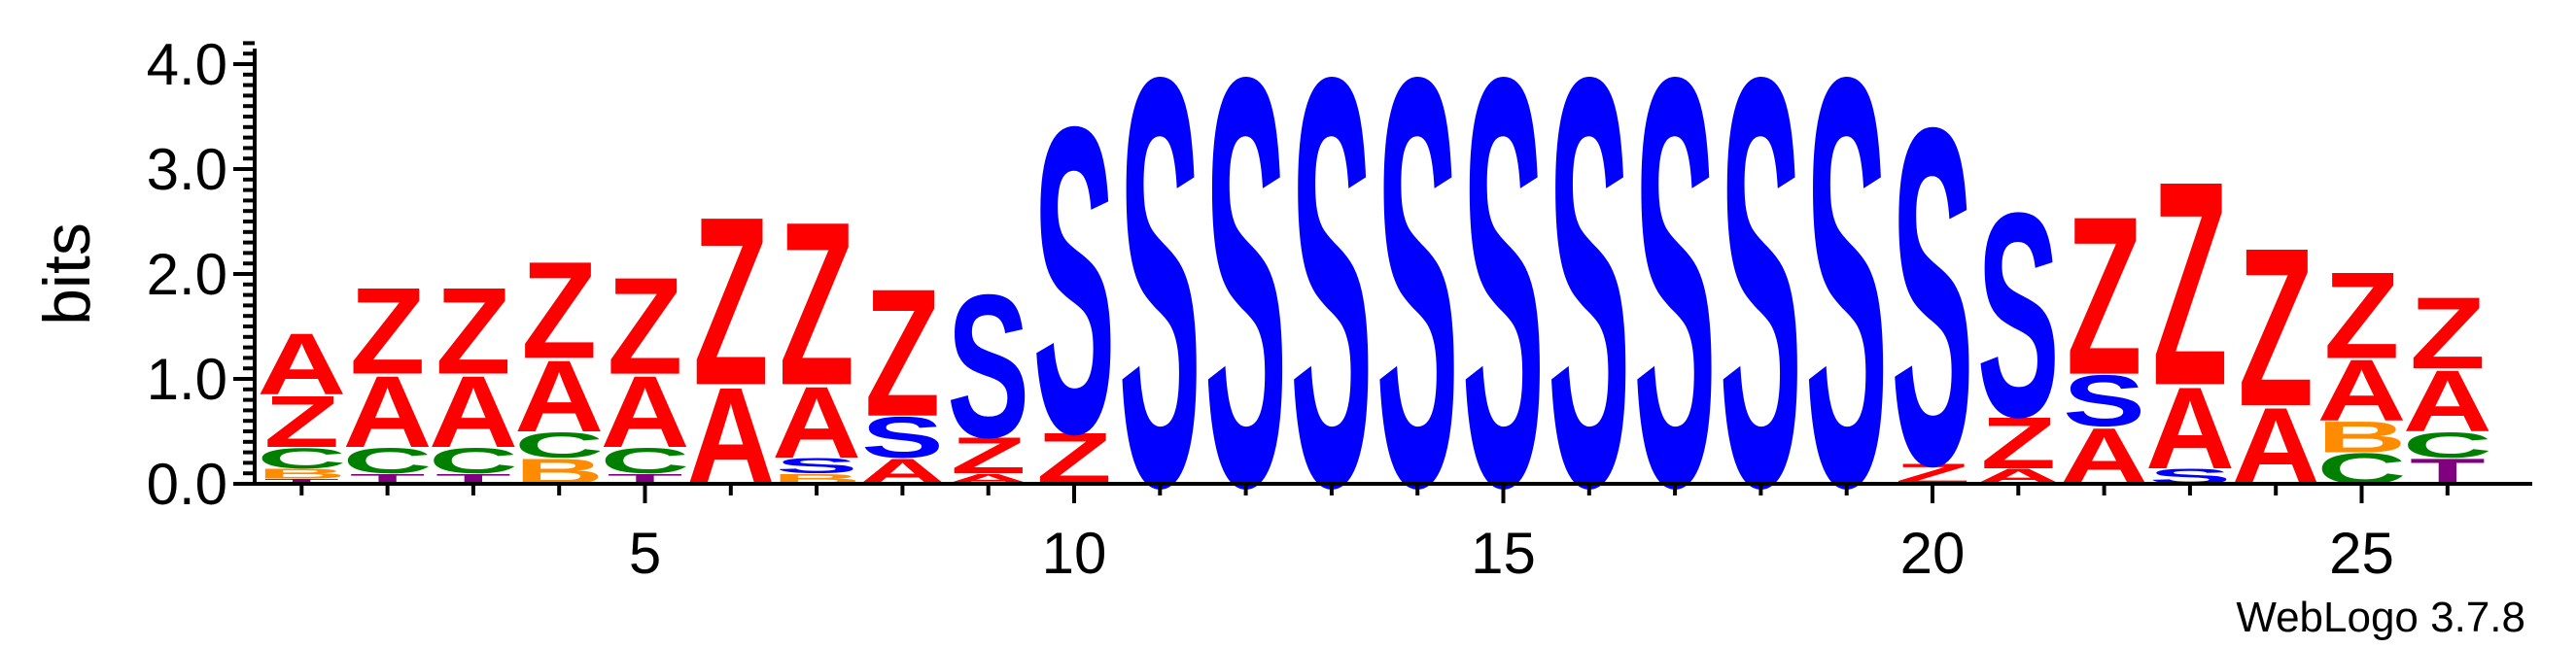  I want to click on y-tick-label: 2.0, so click(187, 274).